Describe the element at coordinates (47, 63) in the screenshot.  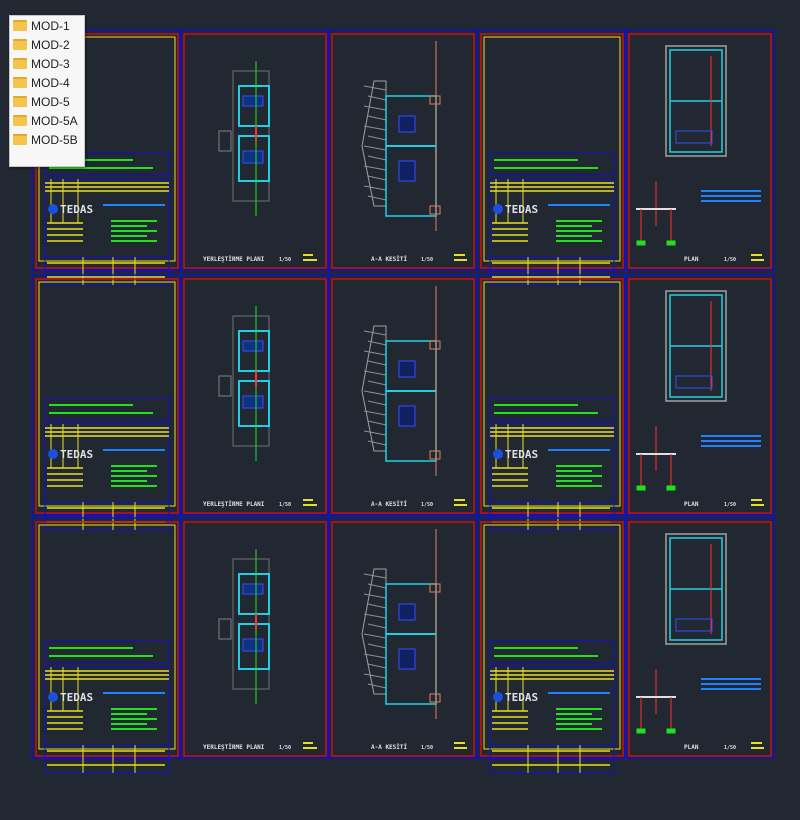
I see `folder-item-mod-3: MOD-3` at that location.